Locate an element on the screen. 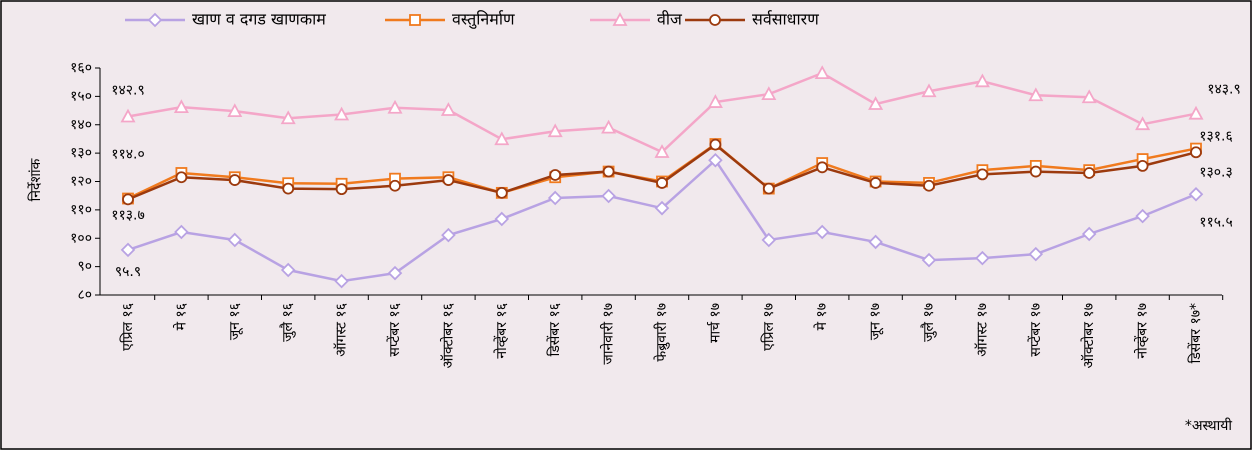 The height and width of the screenshot is (450, 1252). x-tick-label: ऑगस्ट १७ is located at coordinates (981, 330).